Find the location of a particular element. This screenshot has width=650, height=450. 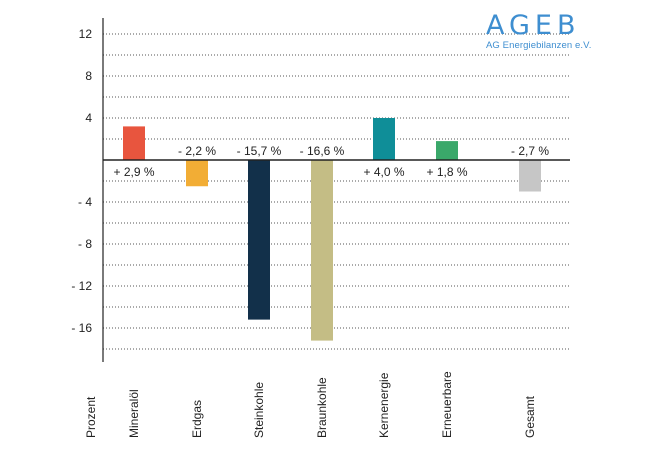

y-tick-label: - 12 is located at coordinates (81, 286).